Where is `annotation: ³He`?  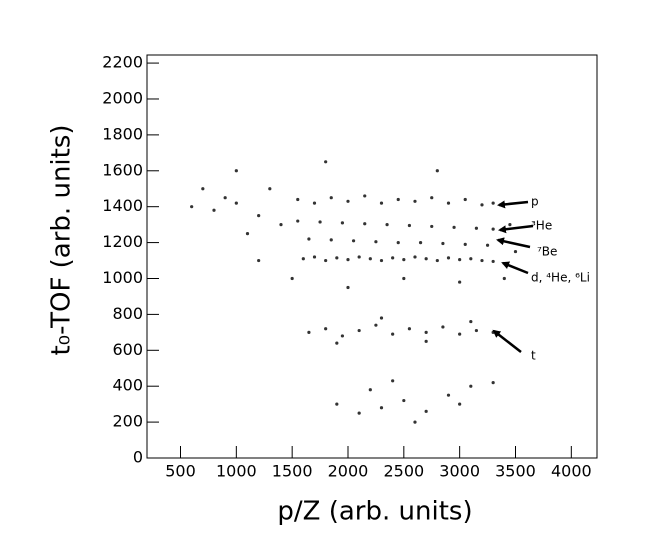 annotation: ³He is located at coordinates (541, 226).